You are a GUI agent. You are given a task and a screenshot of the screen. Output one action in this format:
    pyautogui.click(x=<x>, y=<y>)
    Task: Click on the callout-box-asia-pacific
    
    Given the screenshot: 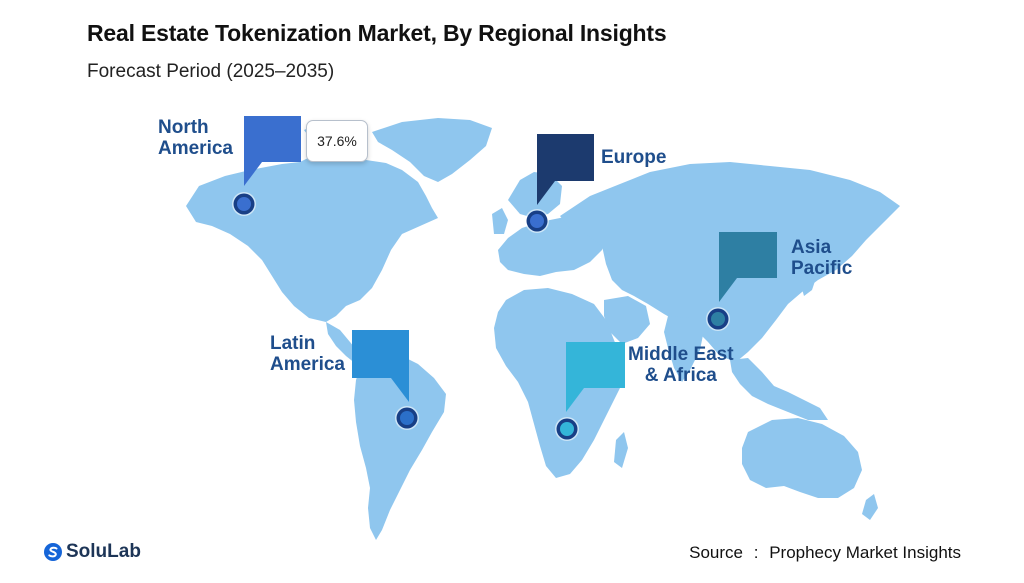 What is the action you would take?
    pyautogui.click(x=748, y=255)
    